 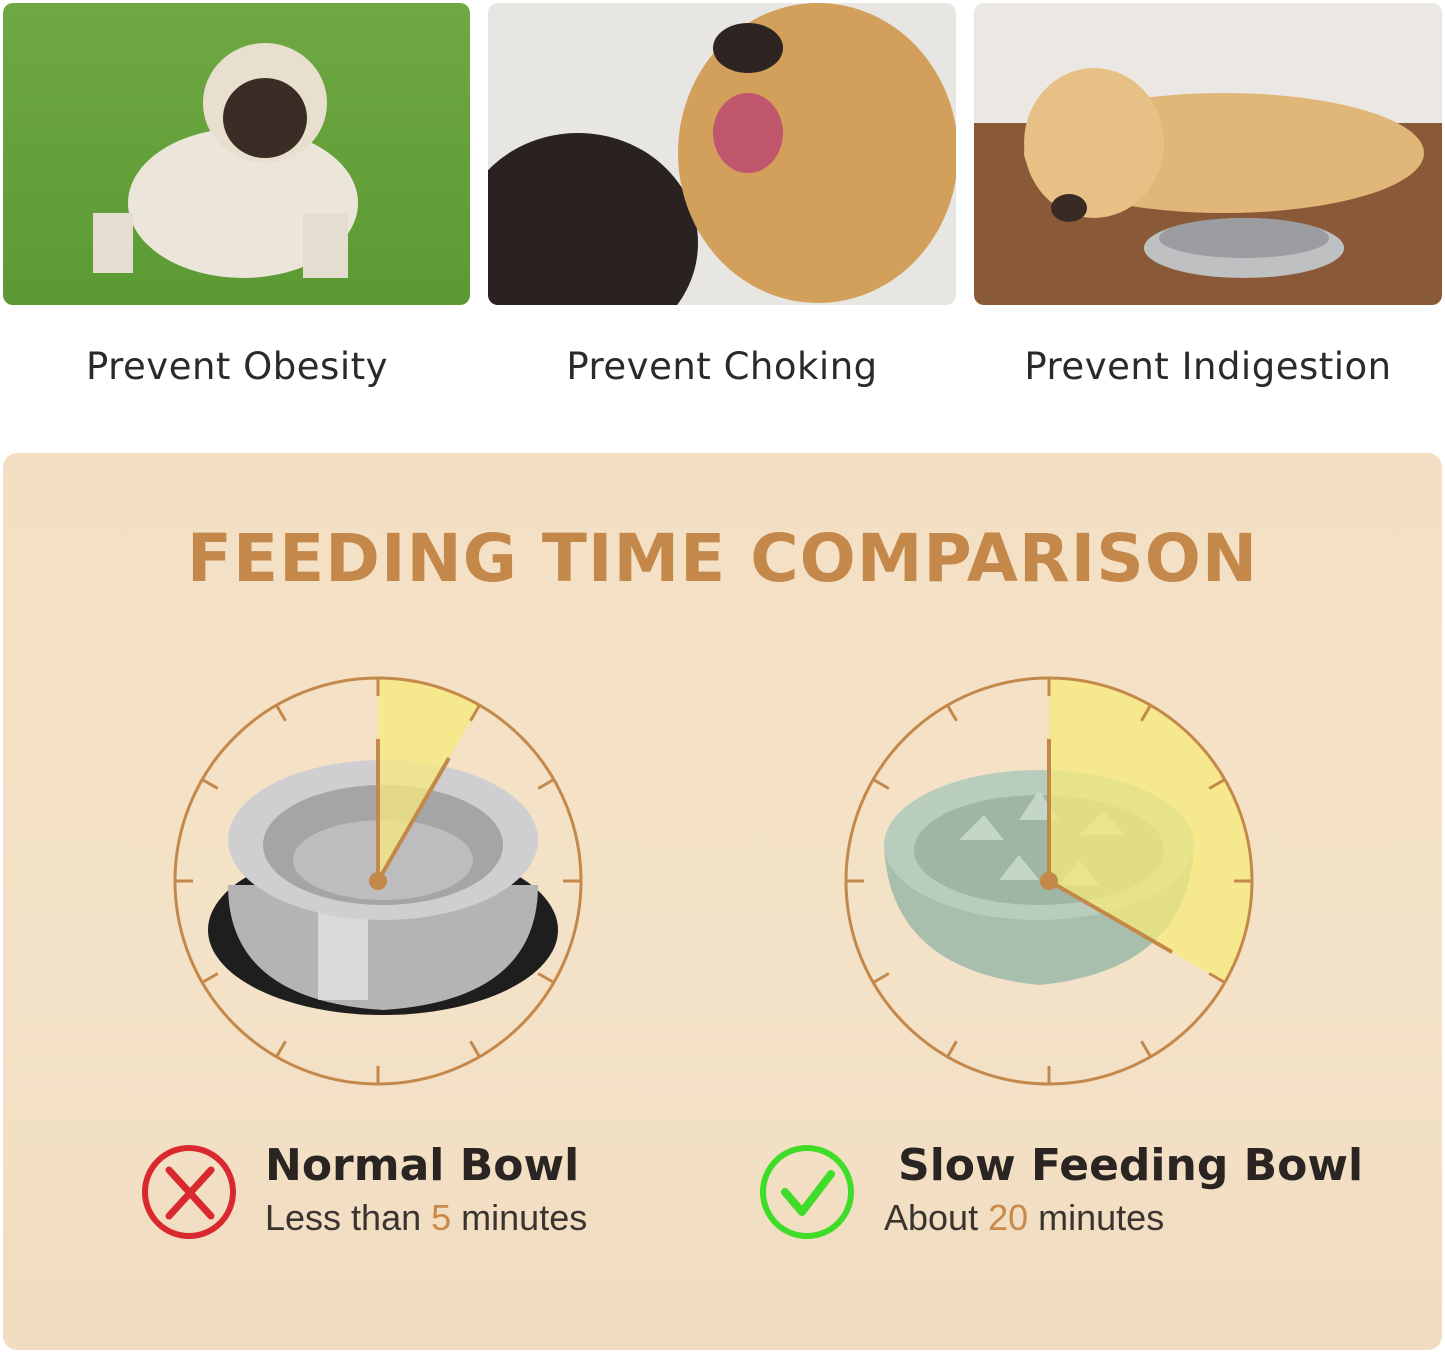 I want to click on slow-bowl-dial, so click(x=1049, y=880).